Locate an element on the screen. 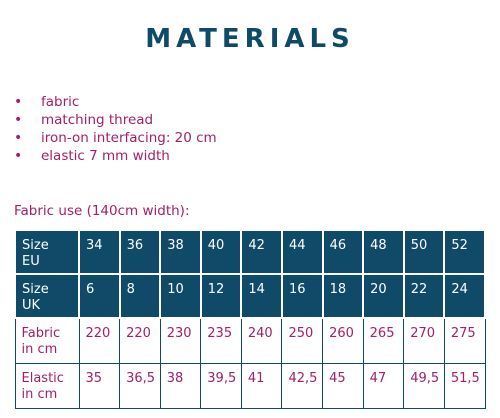 Image resolution: width=500 pixels, height=418 pixels. row-header-line: UK is located at coordinates (31, 305).